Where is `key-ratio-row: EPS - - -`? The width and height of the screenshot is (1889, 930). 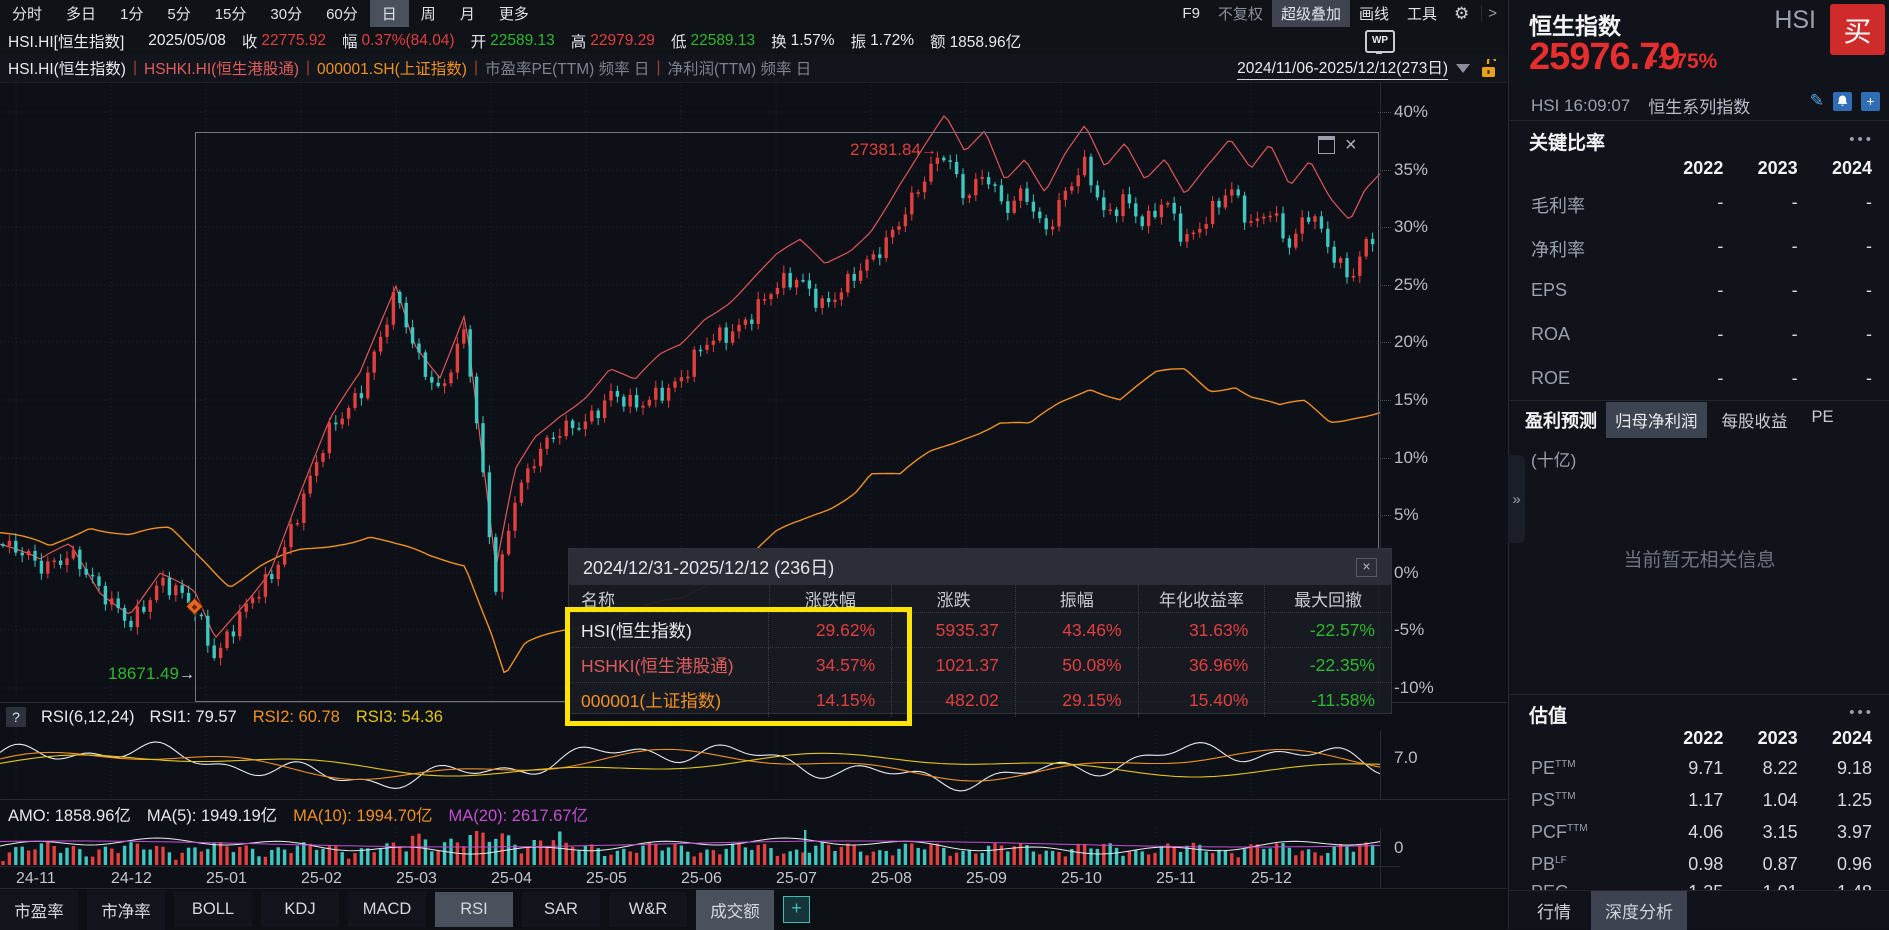 key-ratio-row: EPS - - - is located at coordinates (1699, 290).